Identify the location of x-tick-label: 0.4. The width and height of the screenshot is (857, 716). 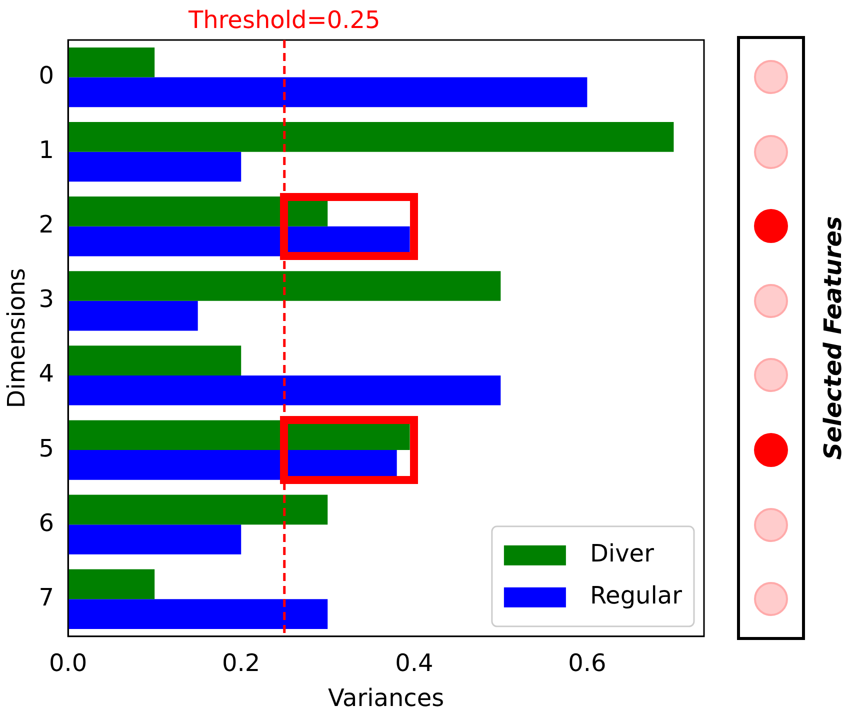
(414, 663).